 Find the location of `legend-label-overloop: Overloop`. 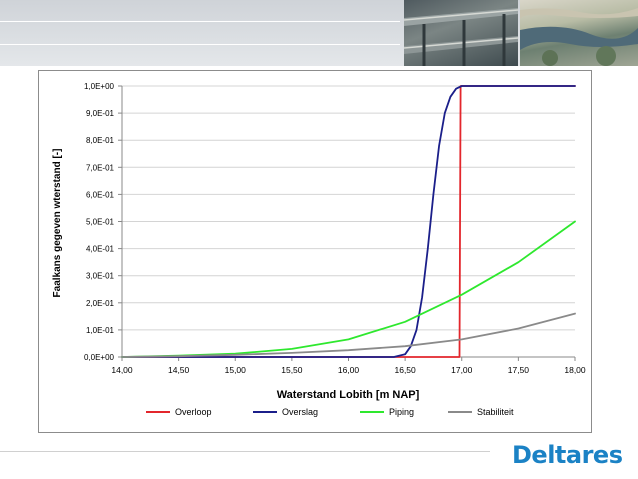

legend-label-overloop: Overloop is located at coordinates (193, 412).